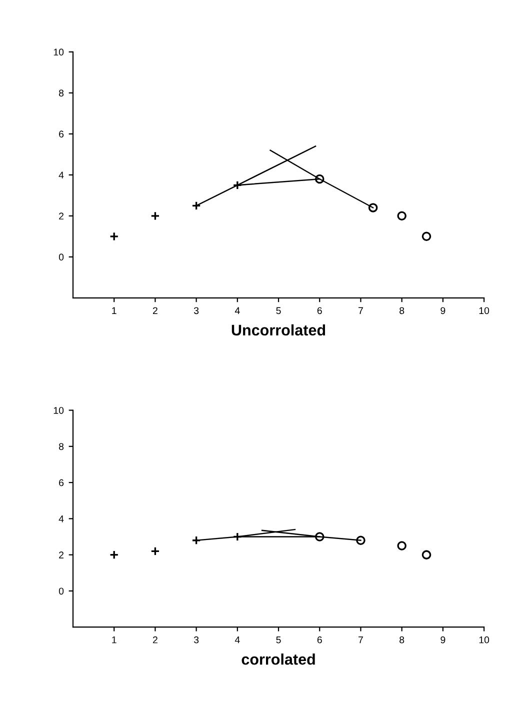  I want to click on x-axis-title: corrolated, so click(278, 659).